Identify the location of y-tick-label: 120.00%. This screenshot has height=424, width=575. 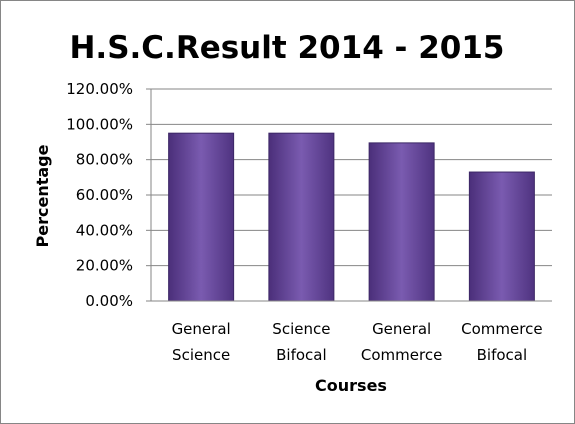
(99, 89).